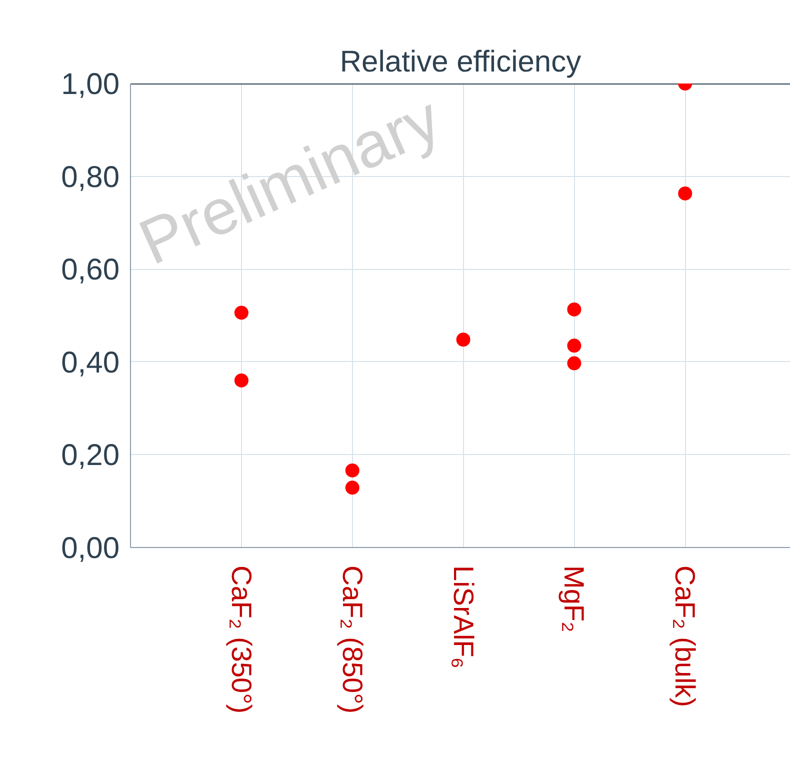  Describe the element at coordinates (90, 84) in the screenshot. I see `y-tick-label: 1,00` at that location.